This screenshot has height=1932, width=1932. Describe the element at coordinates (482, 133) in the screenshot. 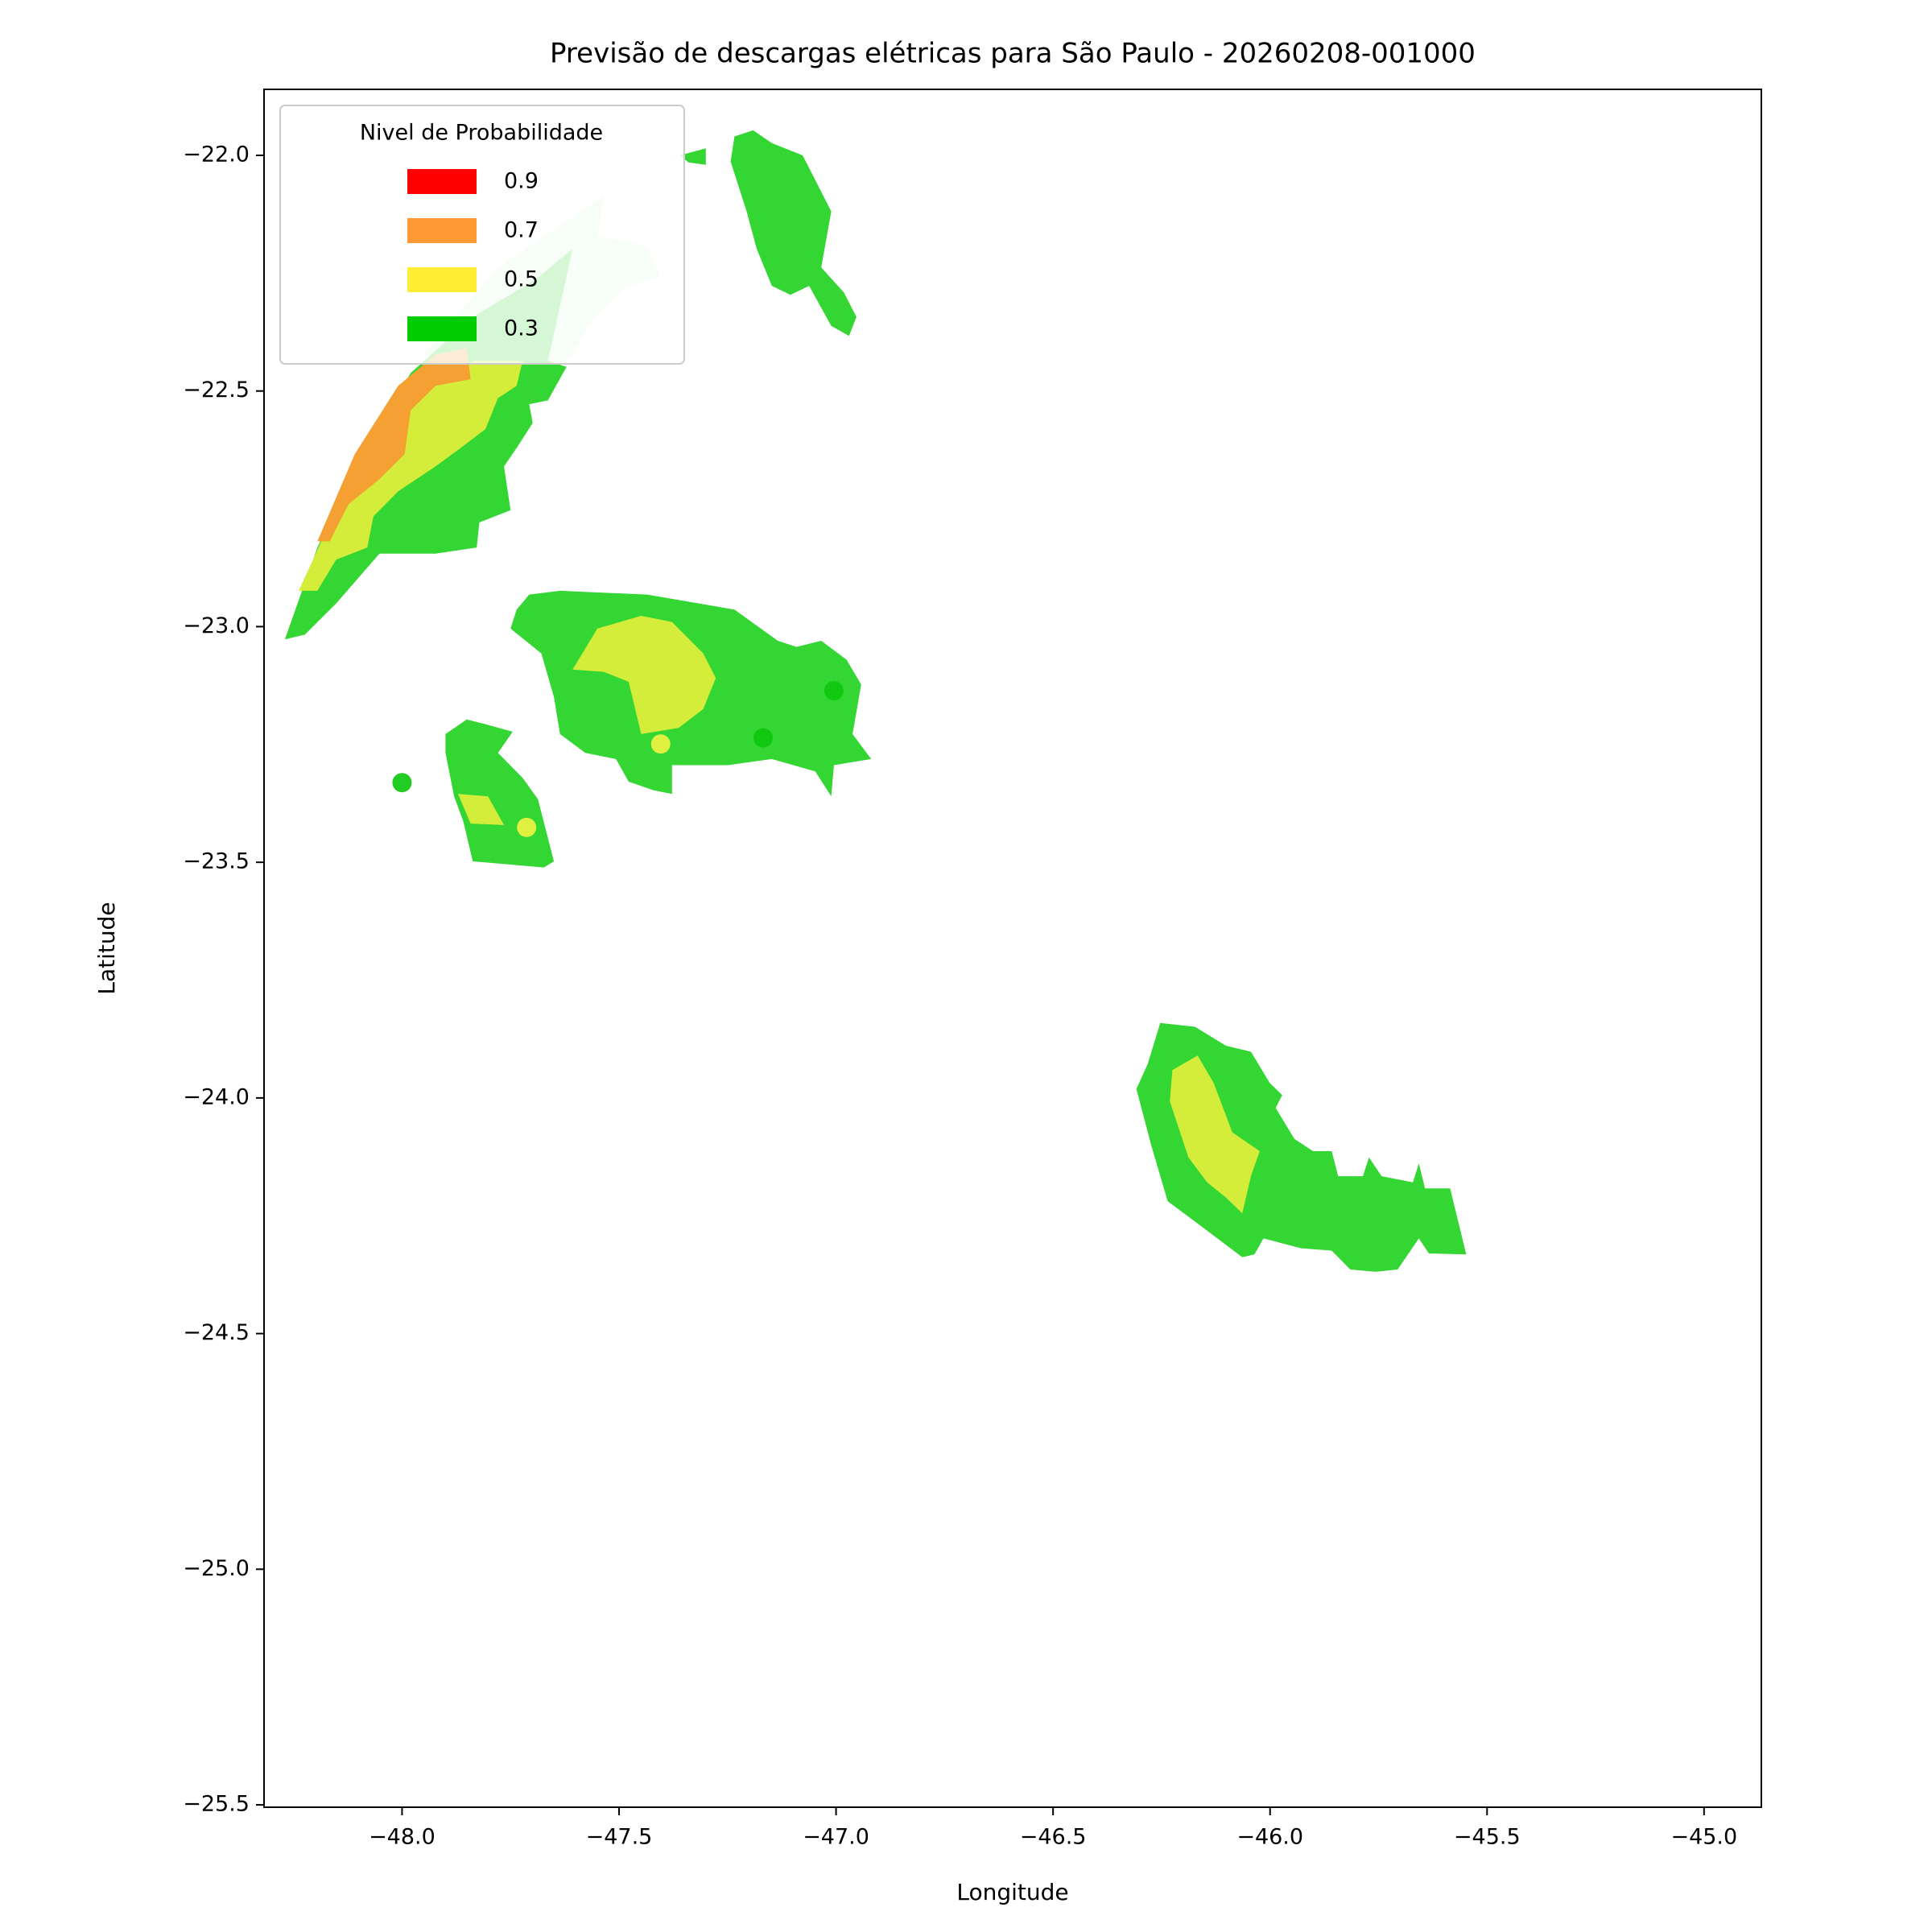

I see `legend-title: Nivel de Probabilidade` at that location.